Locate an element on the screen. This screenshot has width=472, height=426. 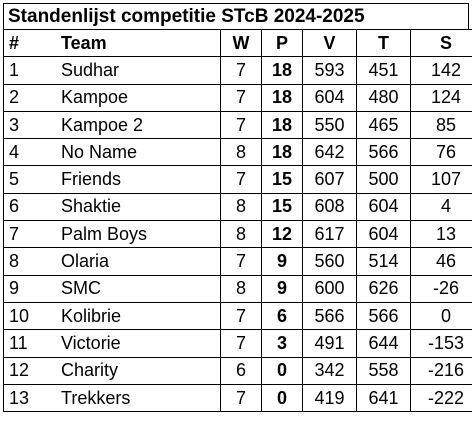
cell-team: Sudhar is located at coordinates (137, 70).